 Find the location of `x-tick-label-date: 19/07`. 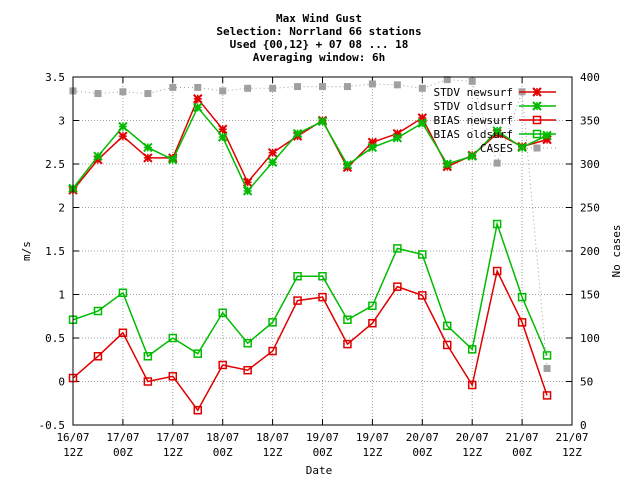

x-tick-label-date: 19/07 is located at coordinates (372, 437).